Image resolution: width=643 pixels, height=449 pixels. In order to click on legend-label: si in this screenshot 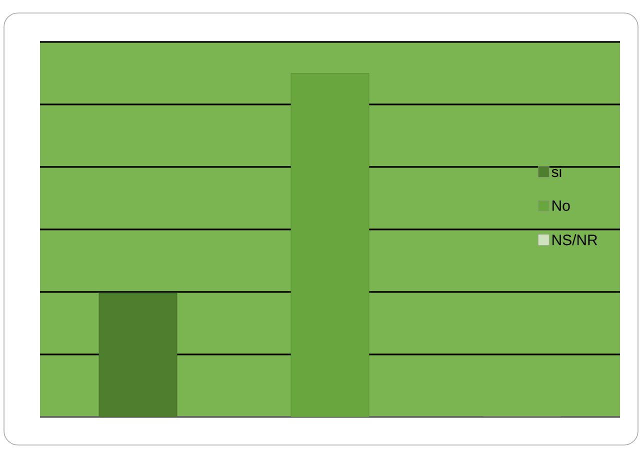, I will do `click(557, 172)`.